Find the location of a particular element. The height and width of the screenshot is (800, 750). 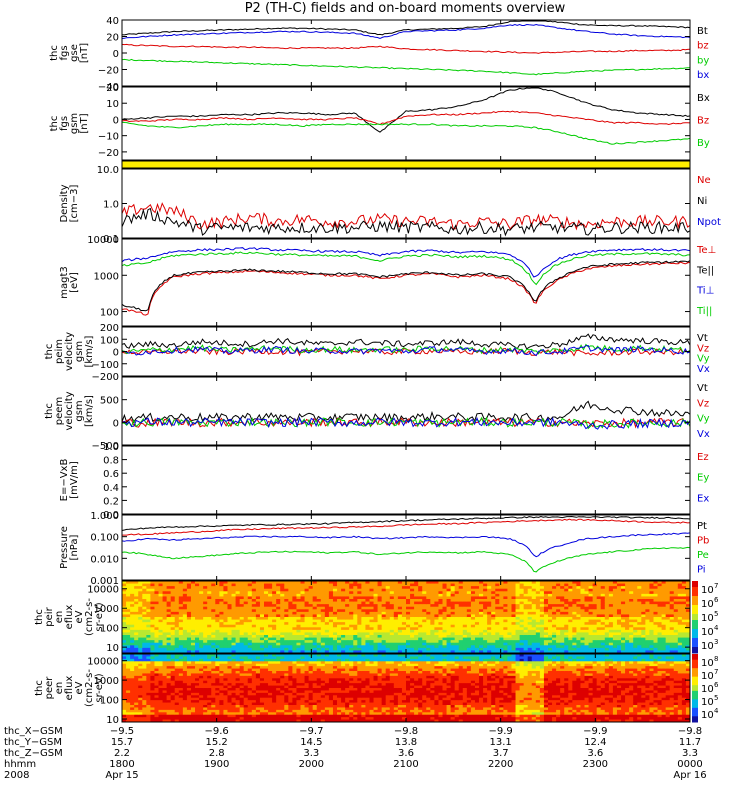

flag-band is located at coordinates (406, 164).